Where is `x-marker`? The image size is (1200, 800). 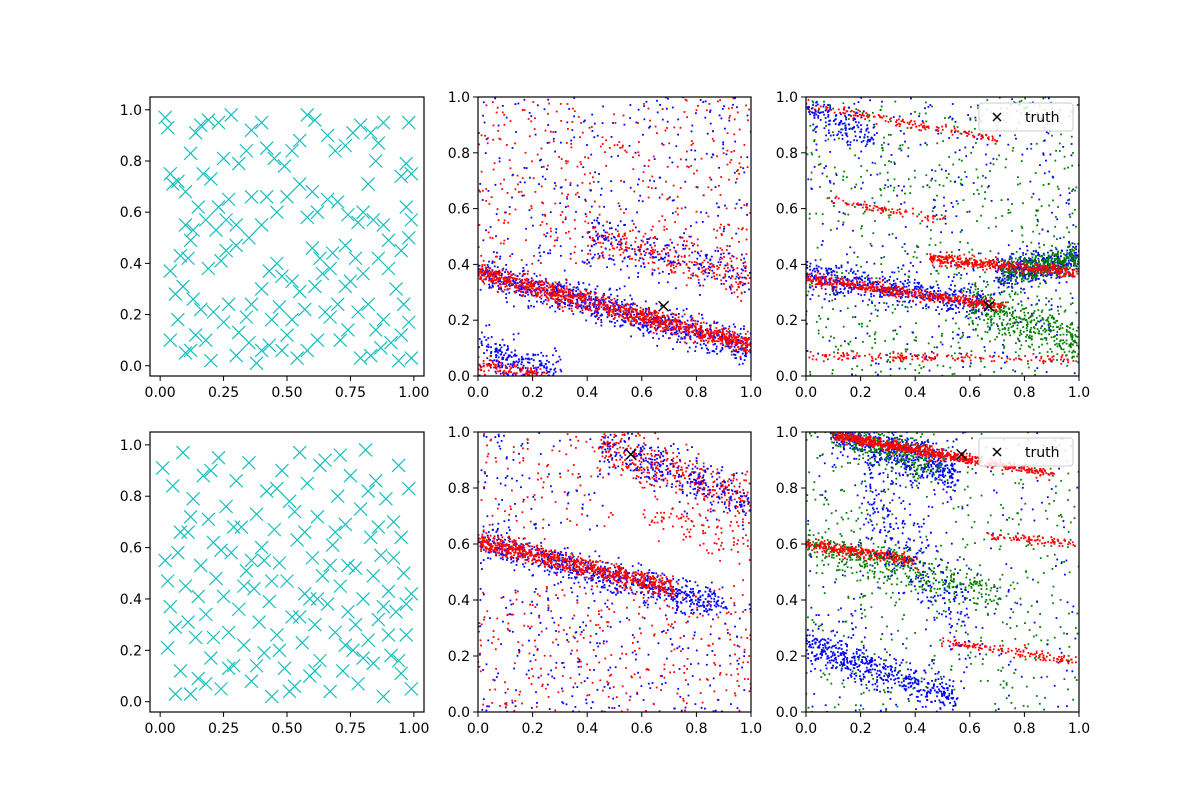 x-marker is located at coordinates (408, 122).